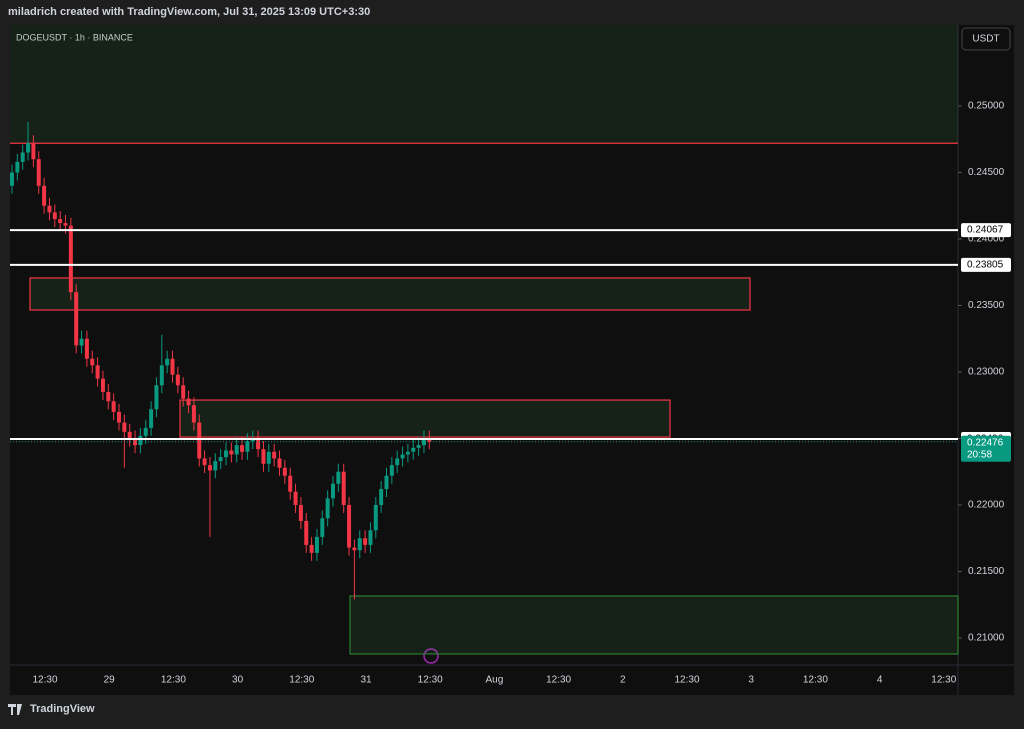  I want to click on x-tick-label: Aug, so click(495, 680).